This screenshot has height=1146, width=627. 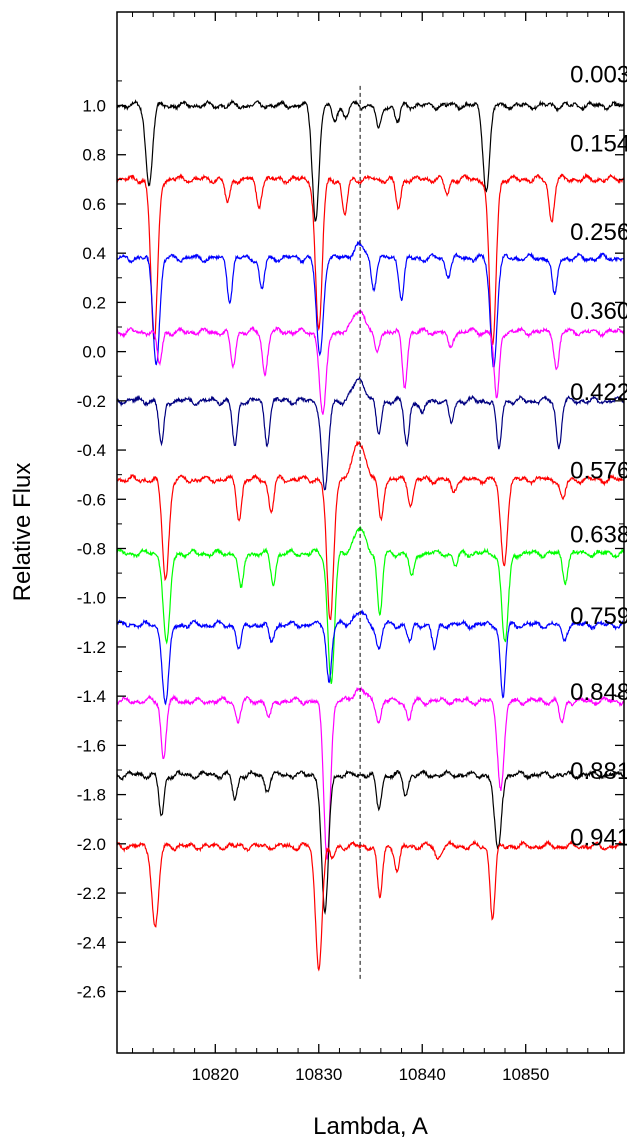 I want to click on phase-label-0.881: 0.881, so click(x=598, y=771).